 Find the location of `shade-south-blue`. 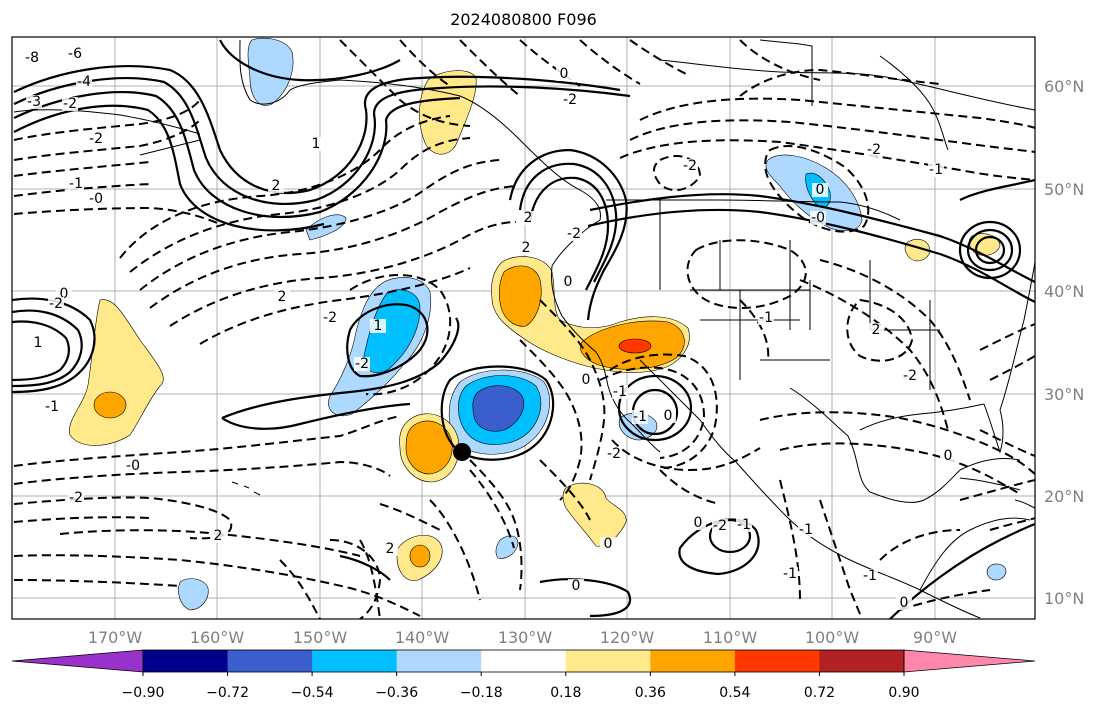

shade-south-blue is located at coordinates (507, 547).